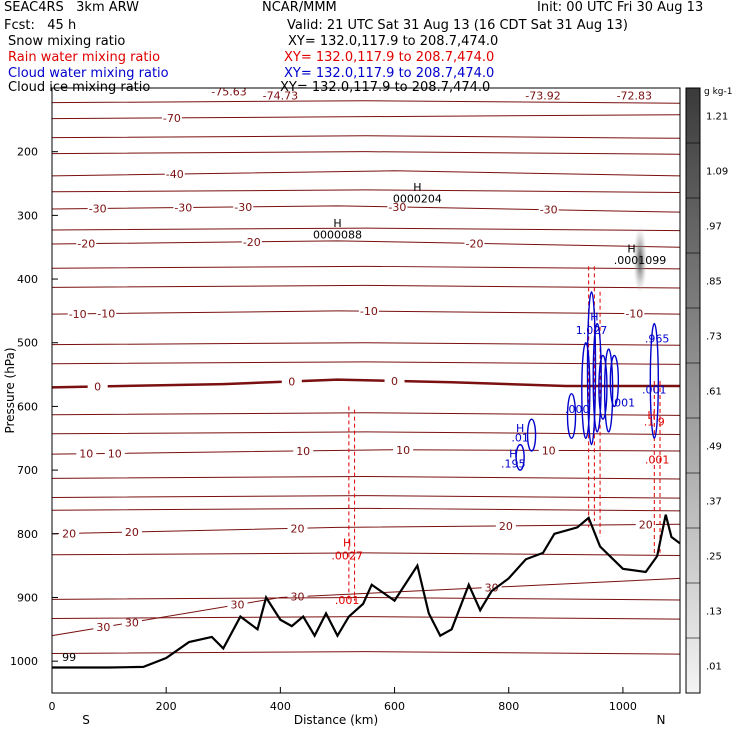  Describe the element at coordinates (393, 41) in the screenshot. I see `legend-snow-xy: XY= 132.0,117.9 to 208.7,474.0` at that location.